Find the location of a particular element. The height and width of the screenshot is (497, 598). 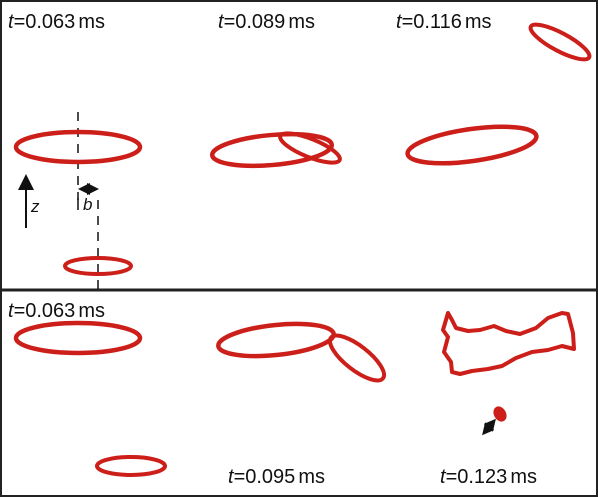

bottom-time-label-1: t=0.063 ms is located at coordinates (56, 311).